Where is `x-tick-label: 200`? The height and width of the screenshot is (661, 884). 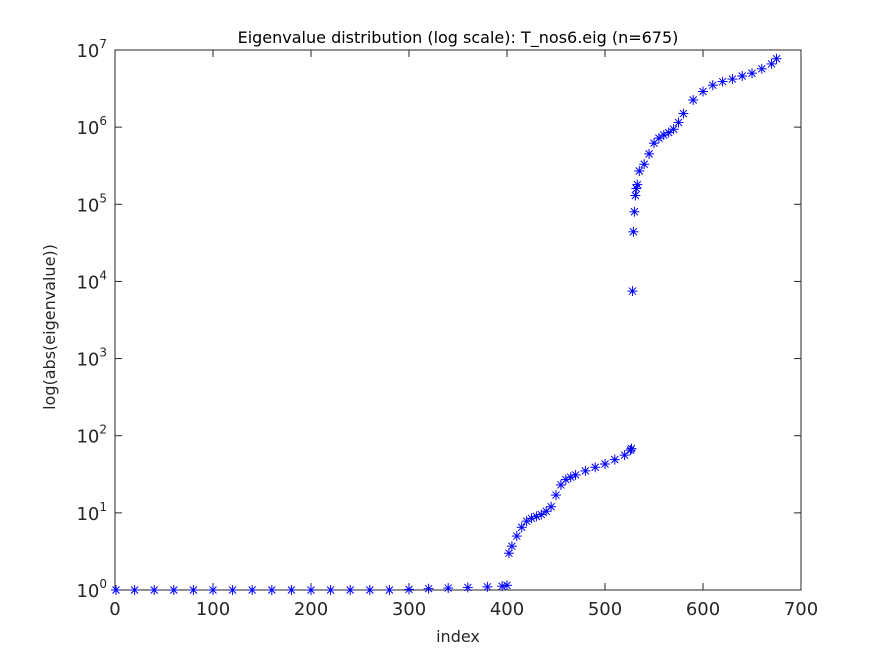 x-tick-label: 200 is located at coordinates (311, 609).